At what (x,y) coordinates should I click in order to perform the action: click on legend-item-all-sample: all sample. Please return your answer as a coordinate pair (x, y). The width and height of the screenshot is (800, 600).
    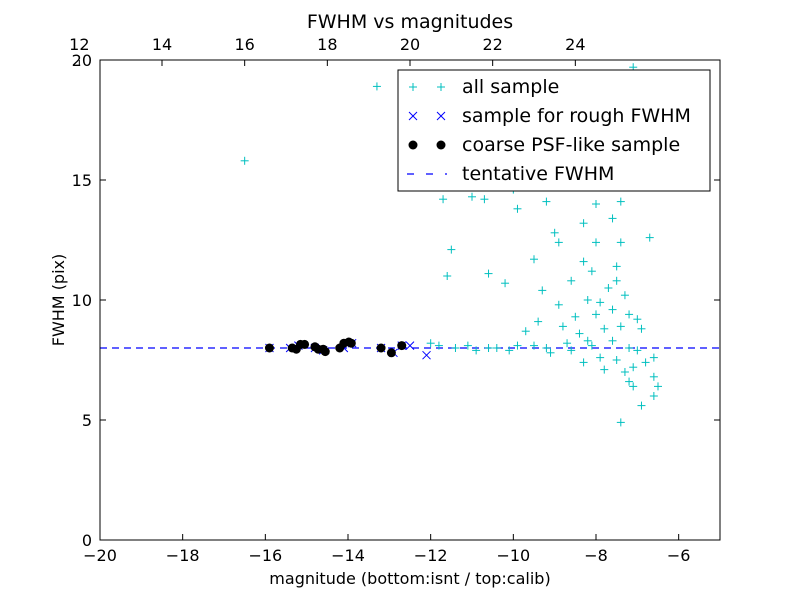
    Looking at the image, I should click on (484, 87).